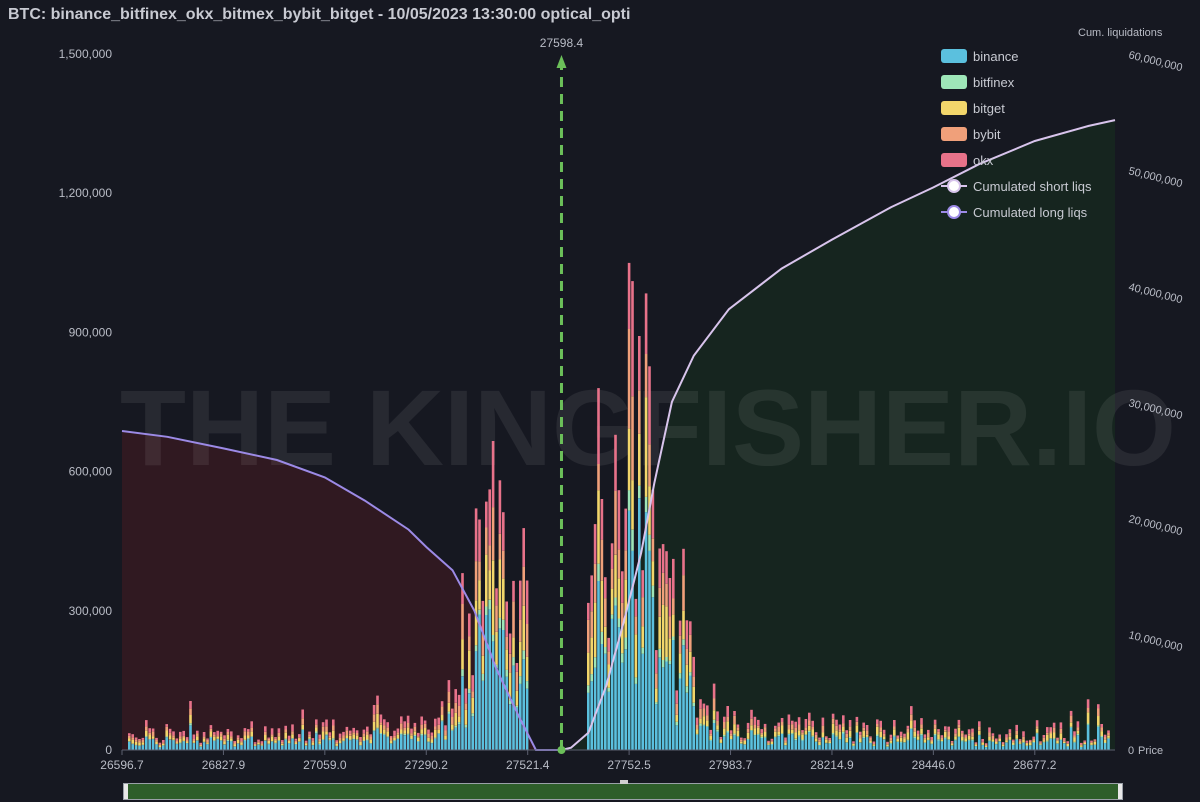 The width and height of the screenshot is (1200, 802). Describe the element at coordinates (623, 790) in the screenshot. I see `zoom-slider` at that location.